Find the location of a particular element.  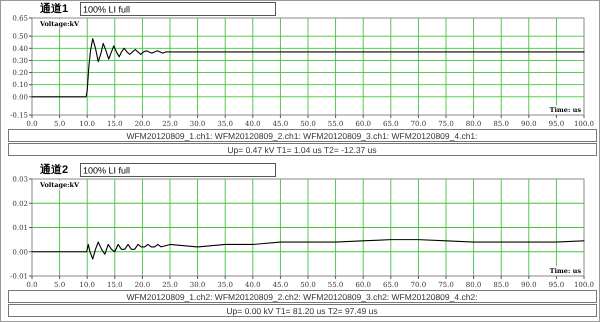

text: Up= 0.00 kV T1= 81.20 us T2= 97.49 us is located at coordinates (302, 311).